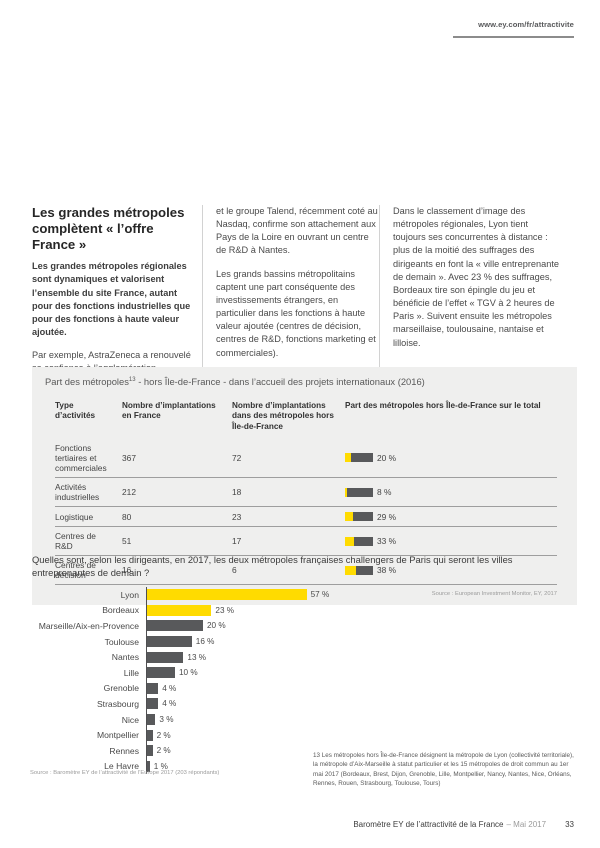  Describe the element at coordinates (127, 516) in the screenshot. I see `cell-implantations-france: 80` at that location.